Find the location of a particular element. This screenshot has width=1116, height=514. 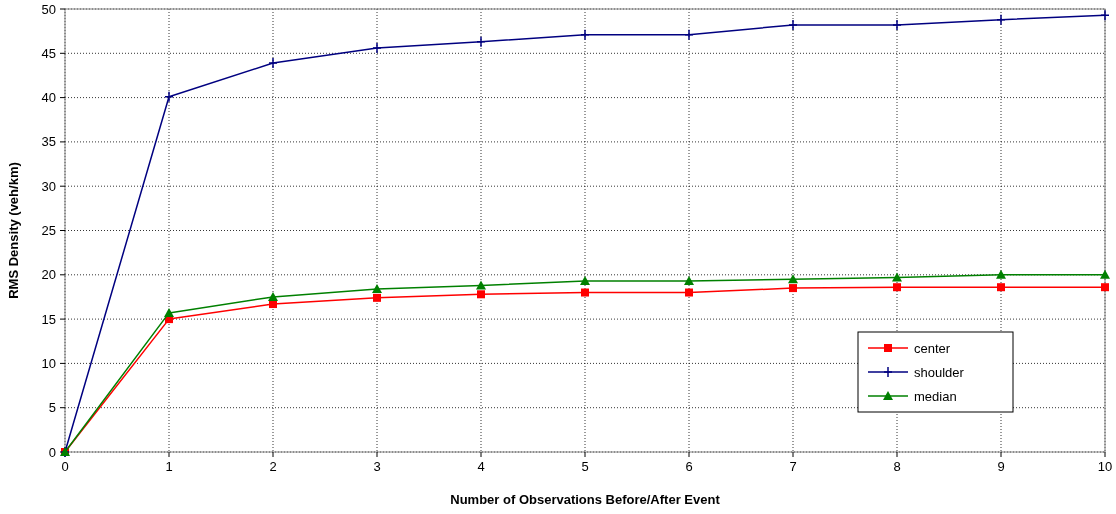

y-tick-label: 30 is located at coordinates (48, 186).